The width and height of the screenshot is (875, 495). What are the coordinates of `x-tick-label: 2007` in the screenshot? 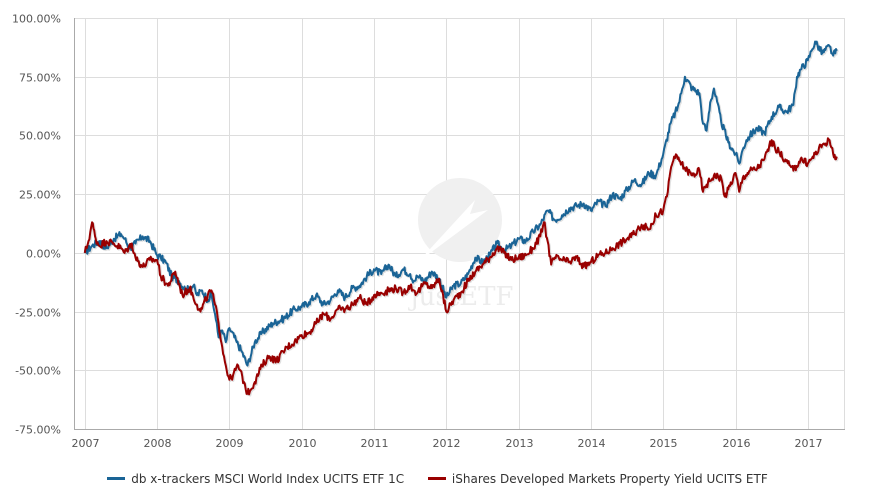 It's located at (86, 443).